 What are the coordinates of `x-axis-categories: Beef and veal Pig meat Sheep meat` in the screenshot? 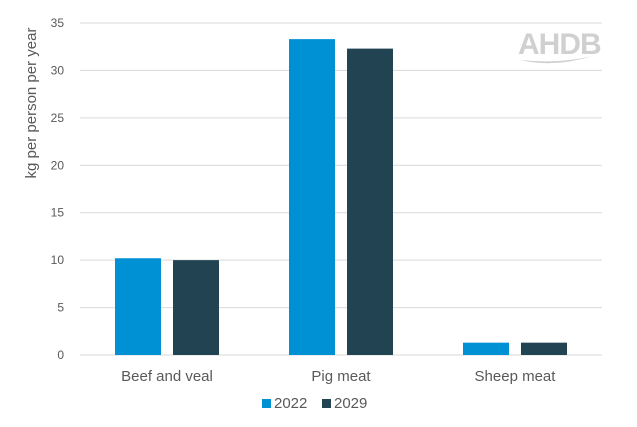 It's located at (338, 376).